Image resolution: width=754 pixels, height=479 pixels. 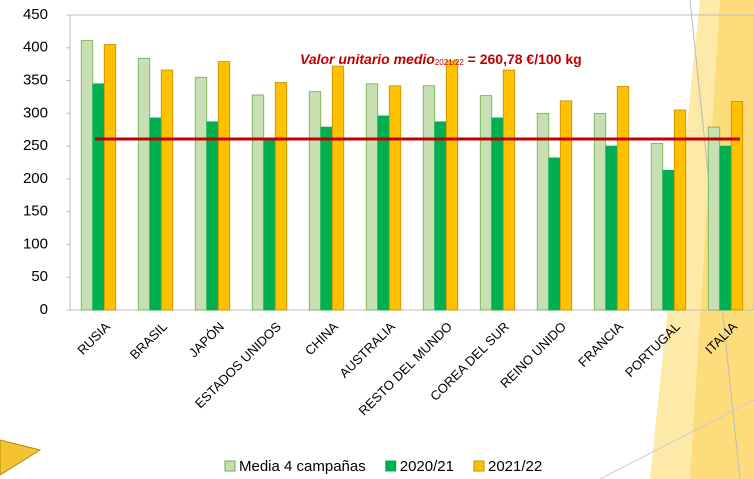 I want to click on y-tick-label: 450, so click(x=35, y=14).